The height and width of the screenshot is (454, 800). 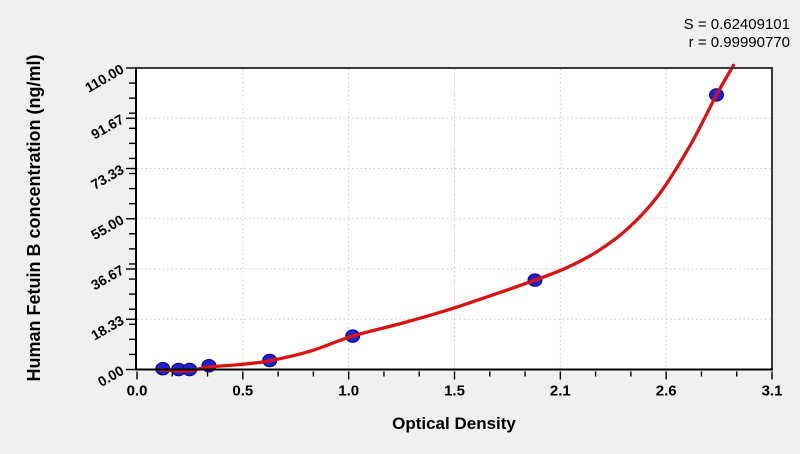 What do you see at coordinates (242, 391) in the screenshot?
I see `x-tick-label: 0.5` at bounding box center [242, 391].